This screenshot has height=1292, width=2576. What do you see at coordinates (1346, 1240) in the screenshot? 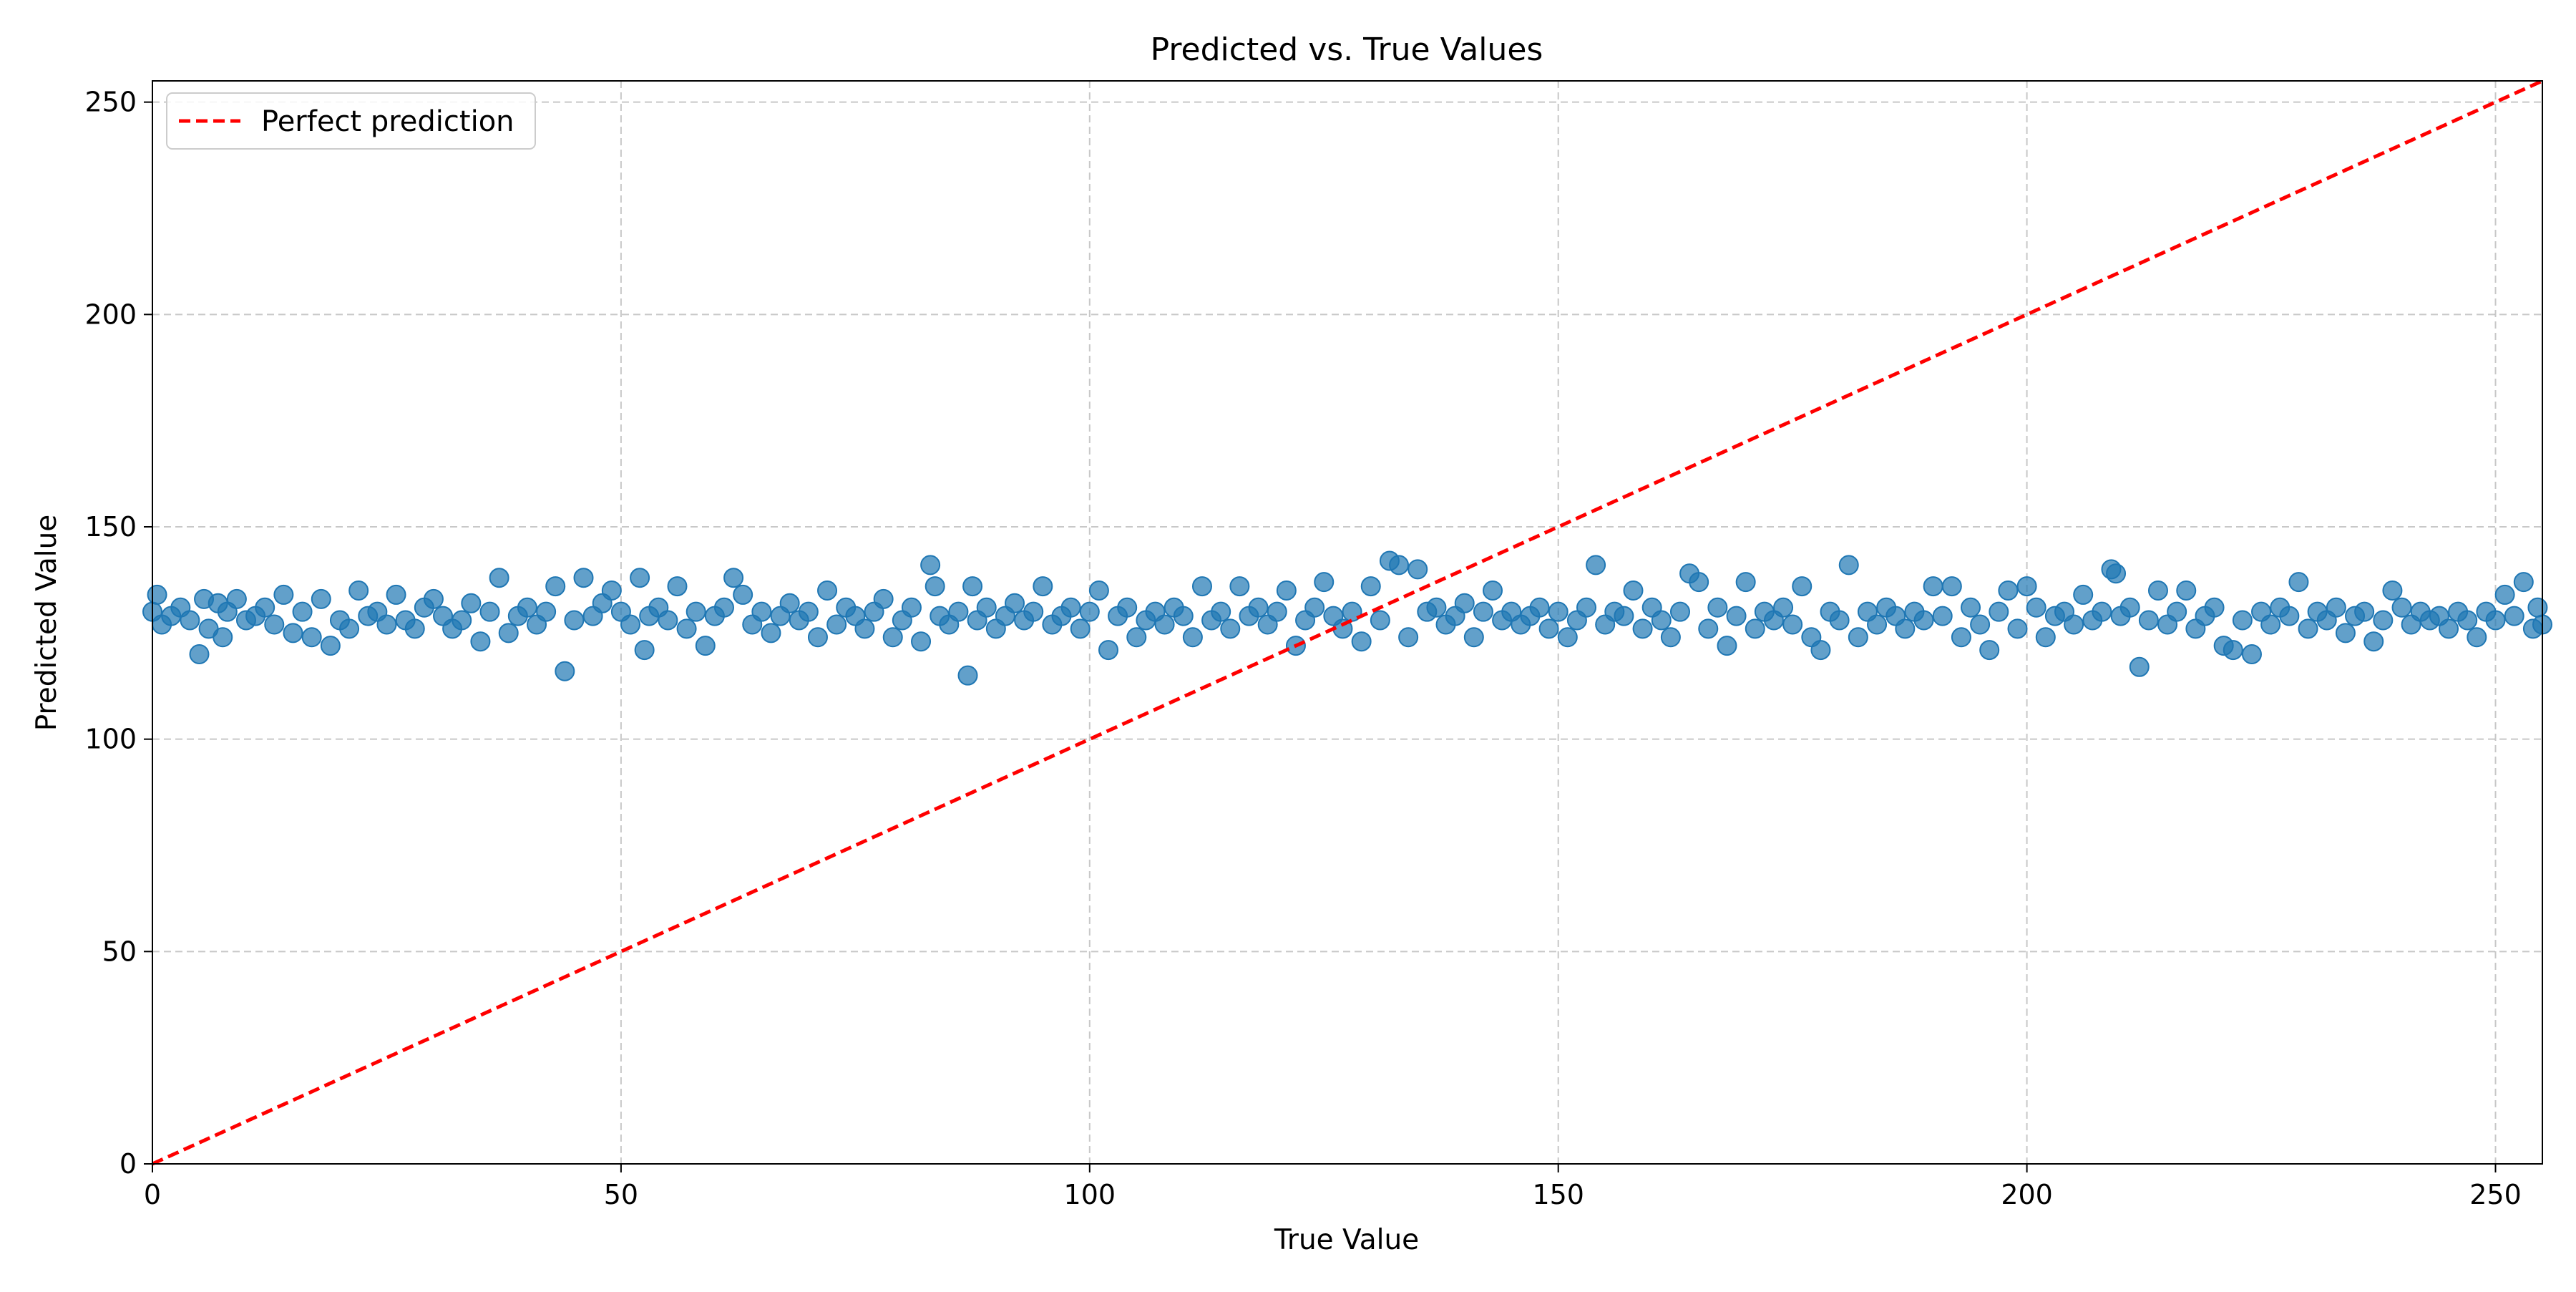
I see `x-axis-label: True Value` at bounding box center [1346, 1240].